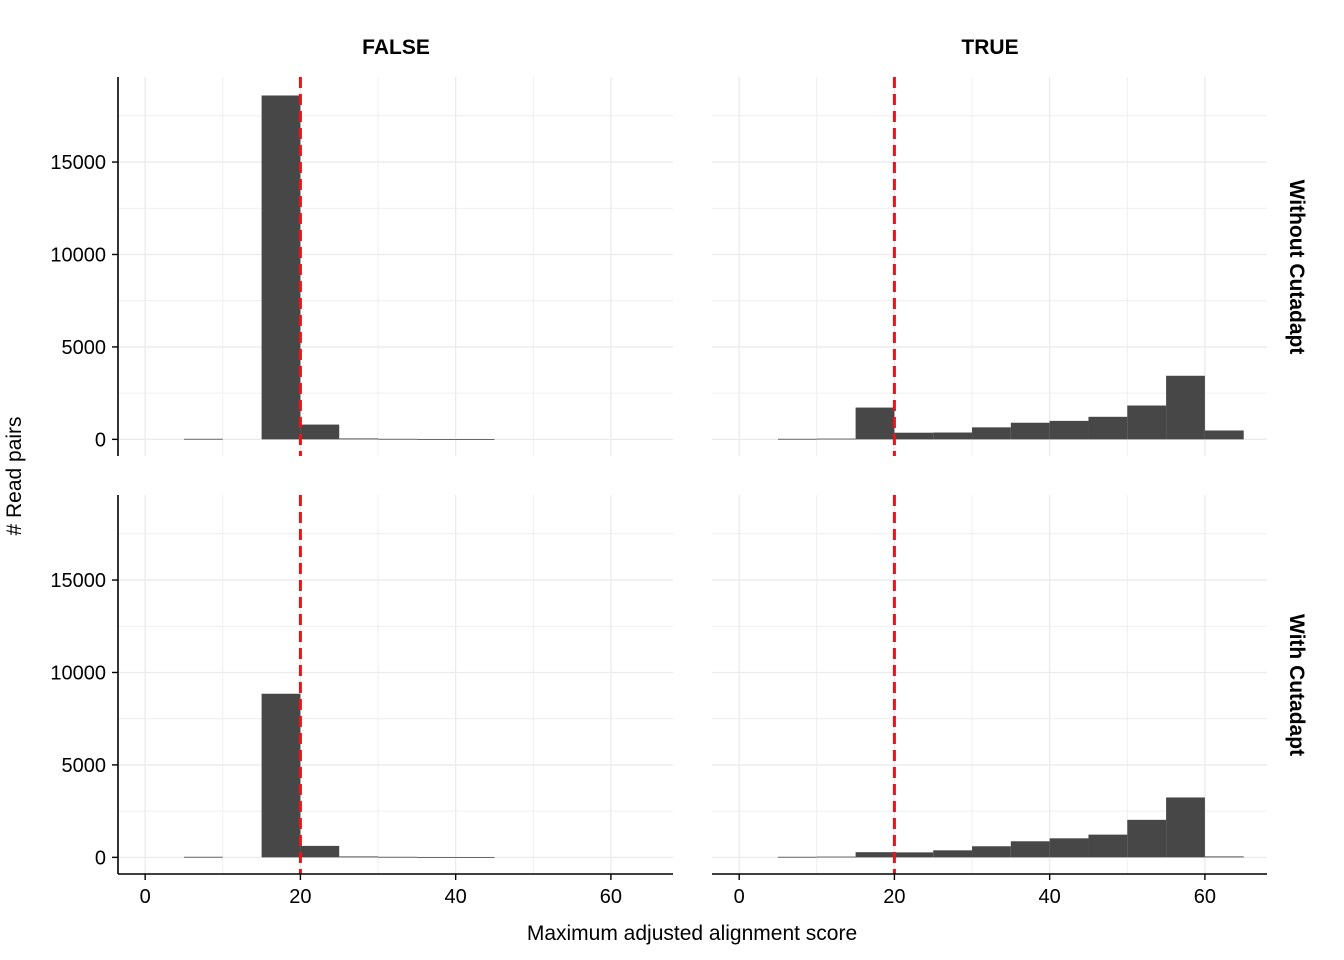 This screenshot has width=1344, height=960. Describe the element at coordinates (989, 47) in the screenshot. I see `col-strip-true: TRUE` at that location.